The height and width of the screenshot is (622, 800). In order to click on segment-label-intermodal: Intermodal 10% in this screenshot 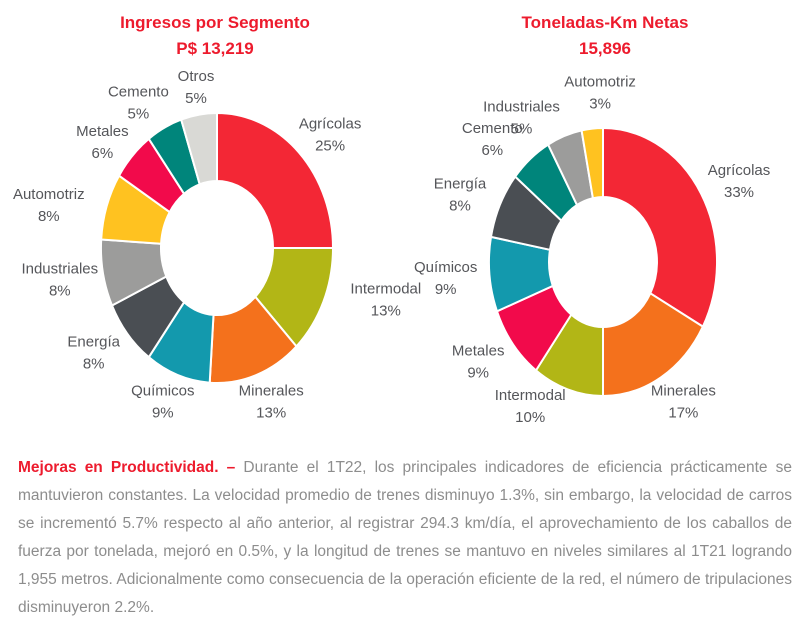, I will do `click(530, 406)`.